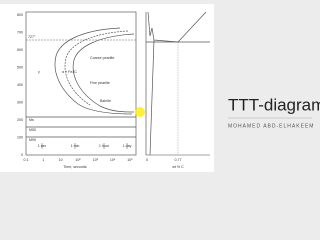 The width and height of the screenshot is (320, 240). What do you see at coordinates (42, 146) in the screenshot?
I see `time-mark-label: 1 sec` at bounding box center [42, 146].